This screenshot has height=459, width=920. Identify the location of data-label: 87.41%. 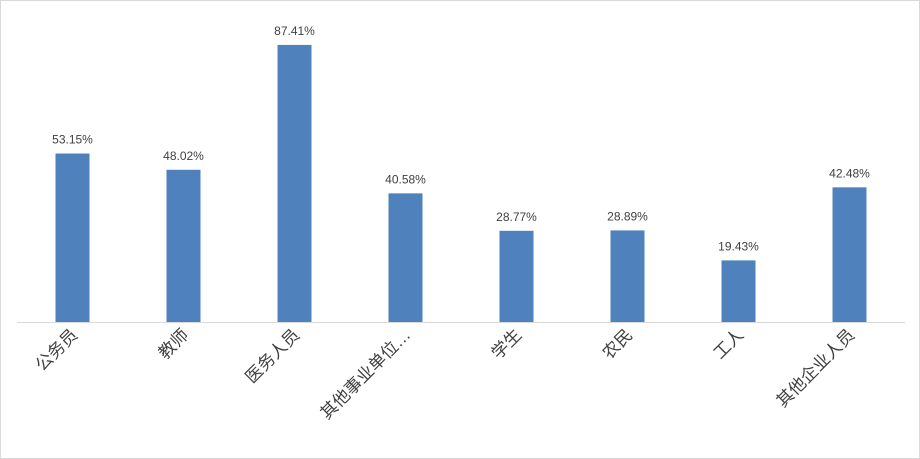
(294, 31).